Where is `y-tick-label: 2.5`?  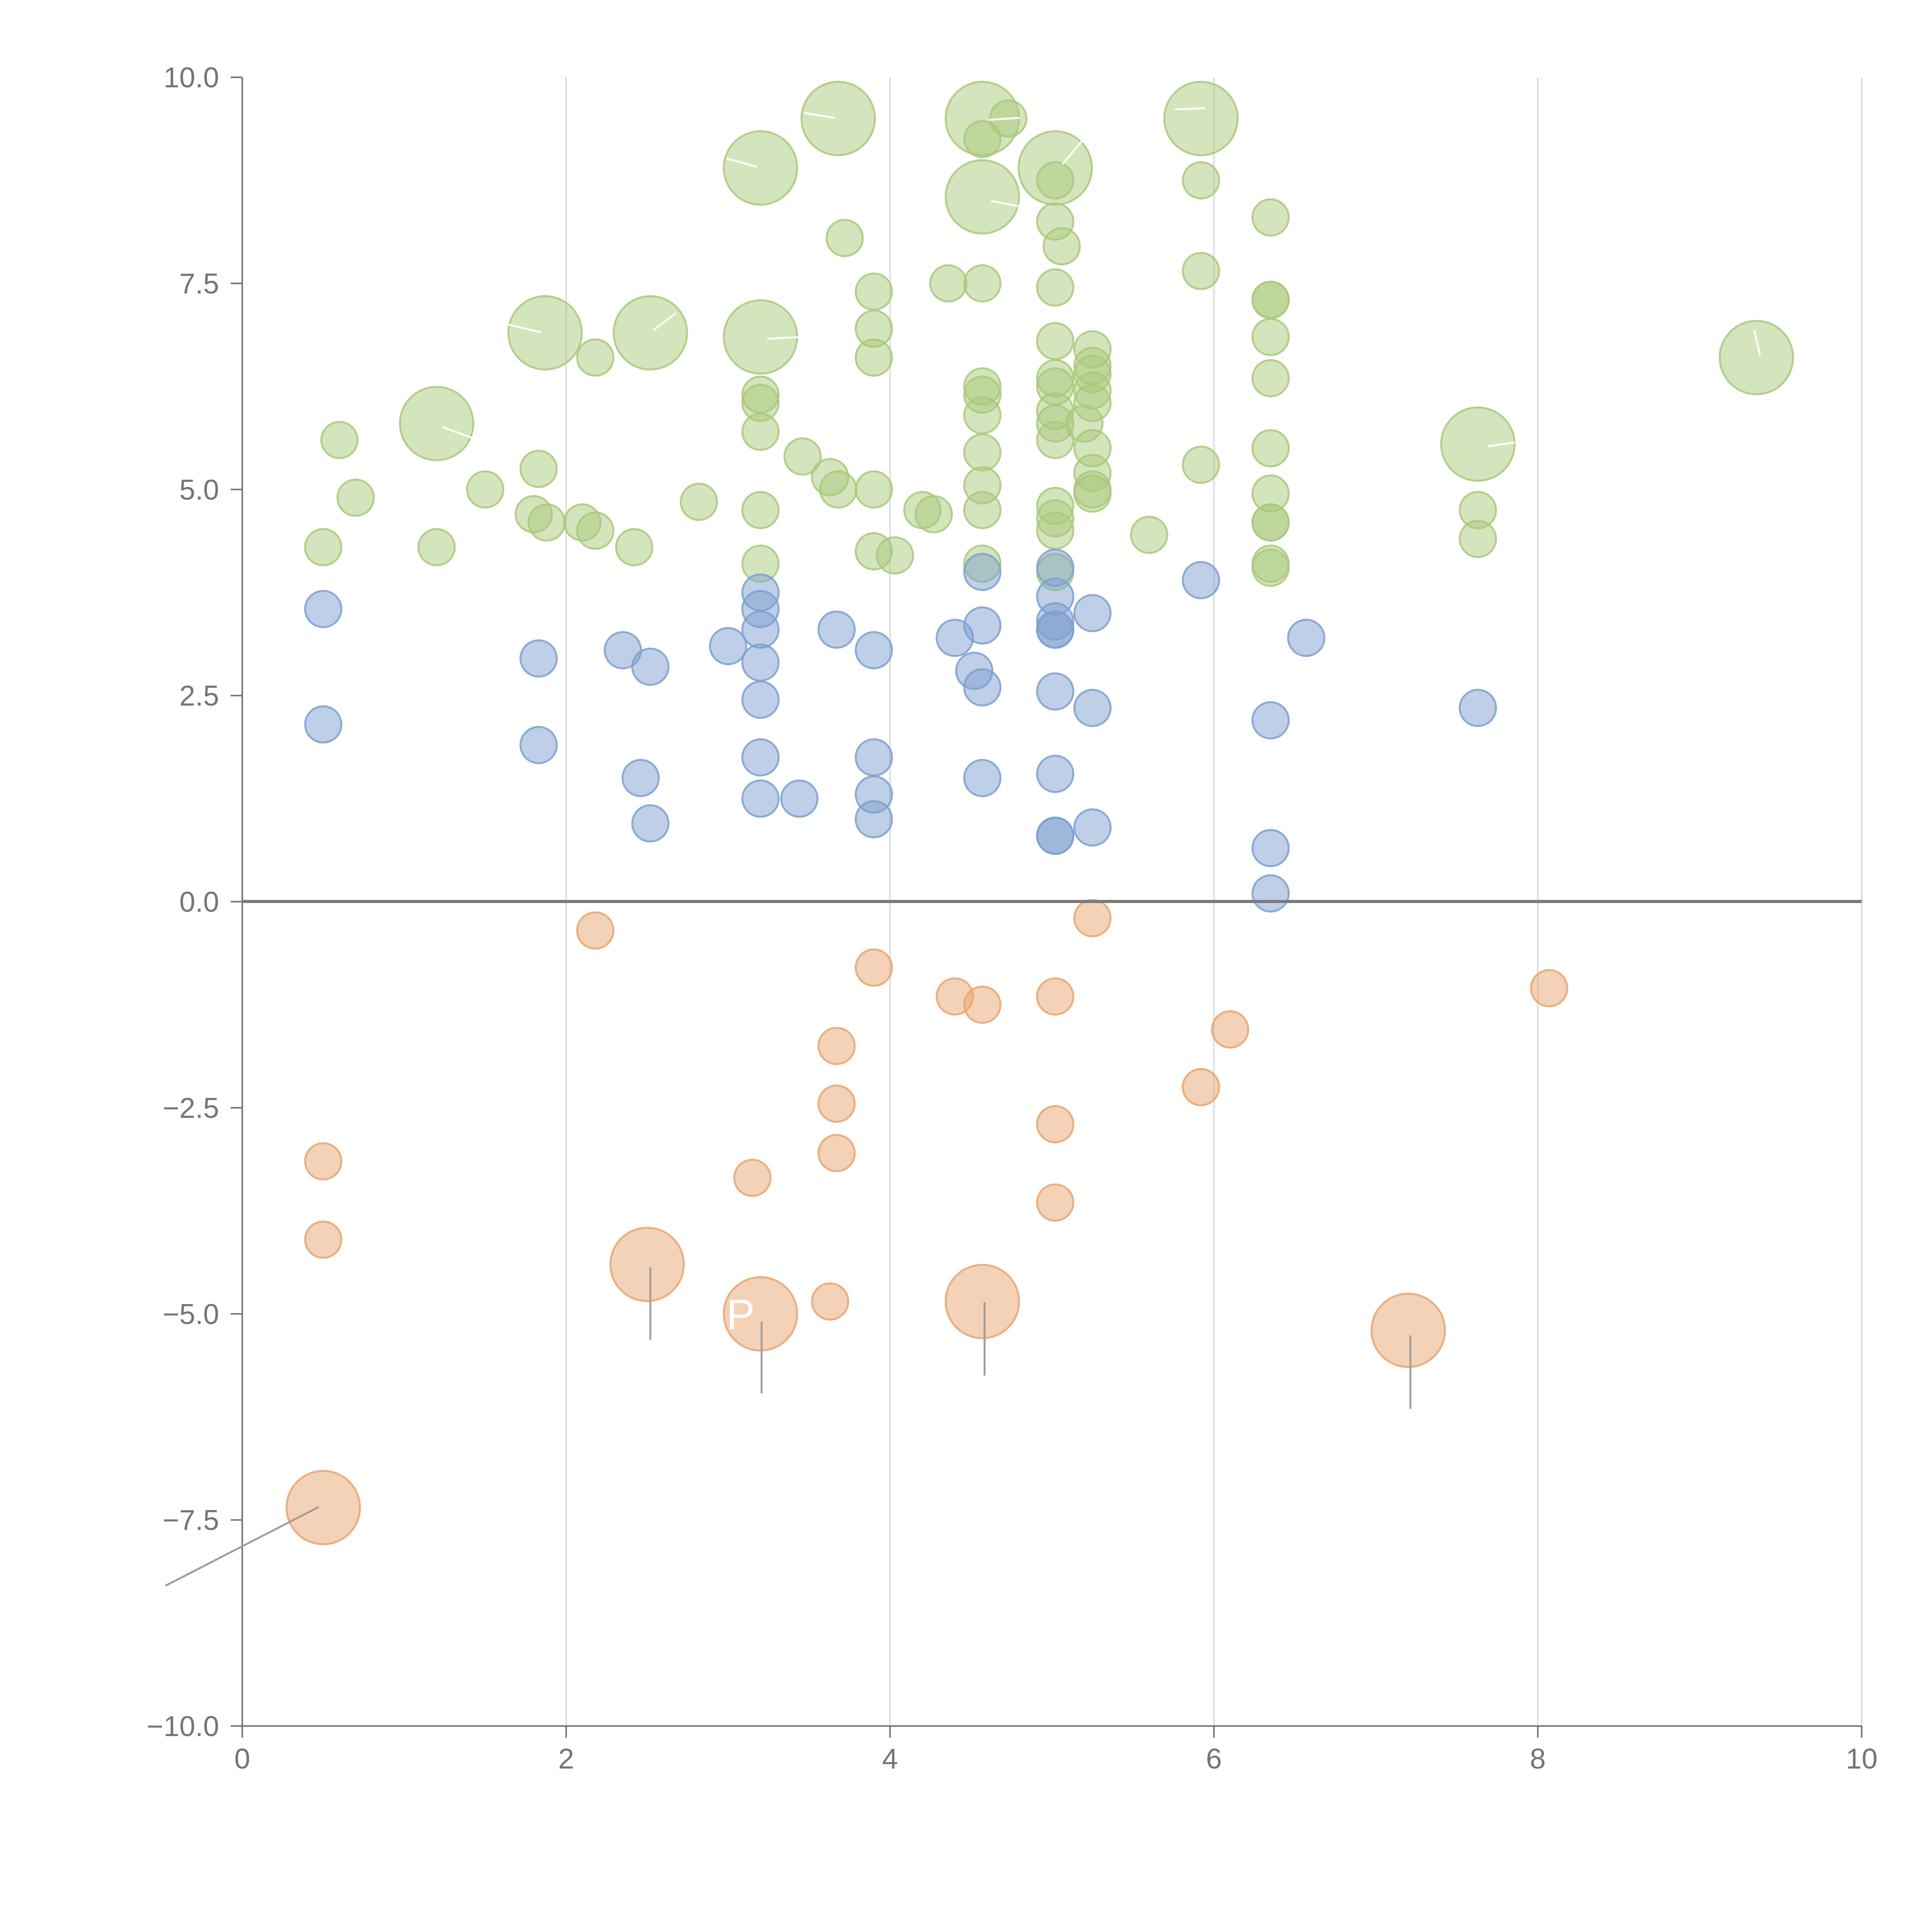
y-tick-label: 2.5 is located at coordinates (199, 696).